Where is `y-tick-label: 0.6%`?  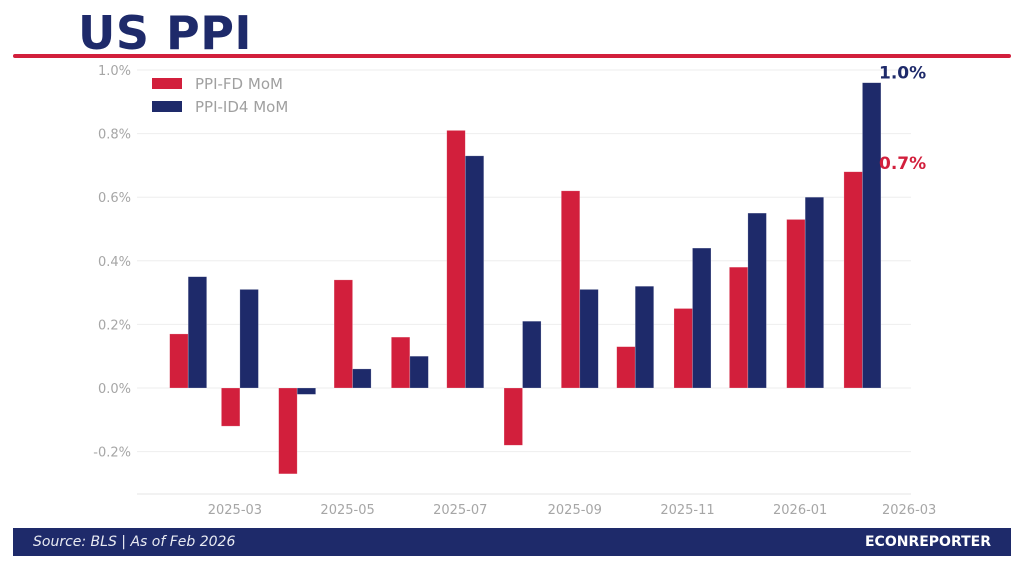
y-tick-label: 0.6% is located at coordinates (114, 198).